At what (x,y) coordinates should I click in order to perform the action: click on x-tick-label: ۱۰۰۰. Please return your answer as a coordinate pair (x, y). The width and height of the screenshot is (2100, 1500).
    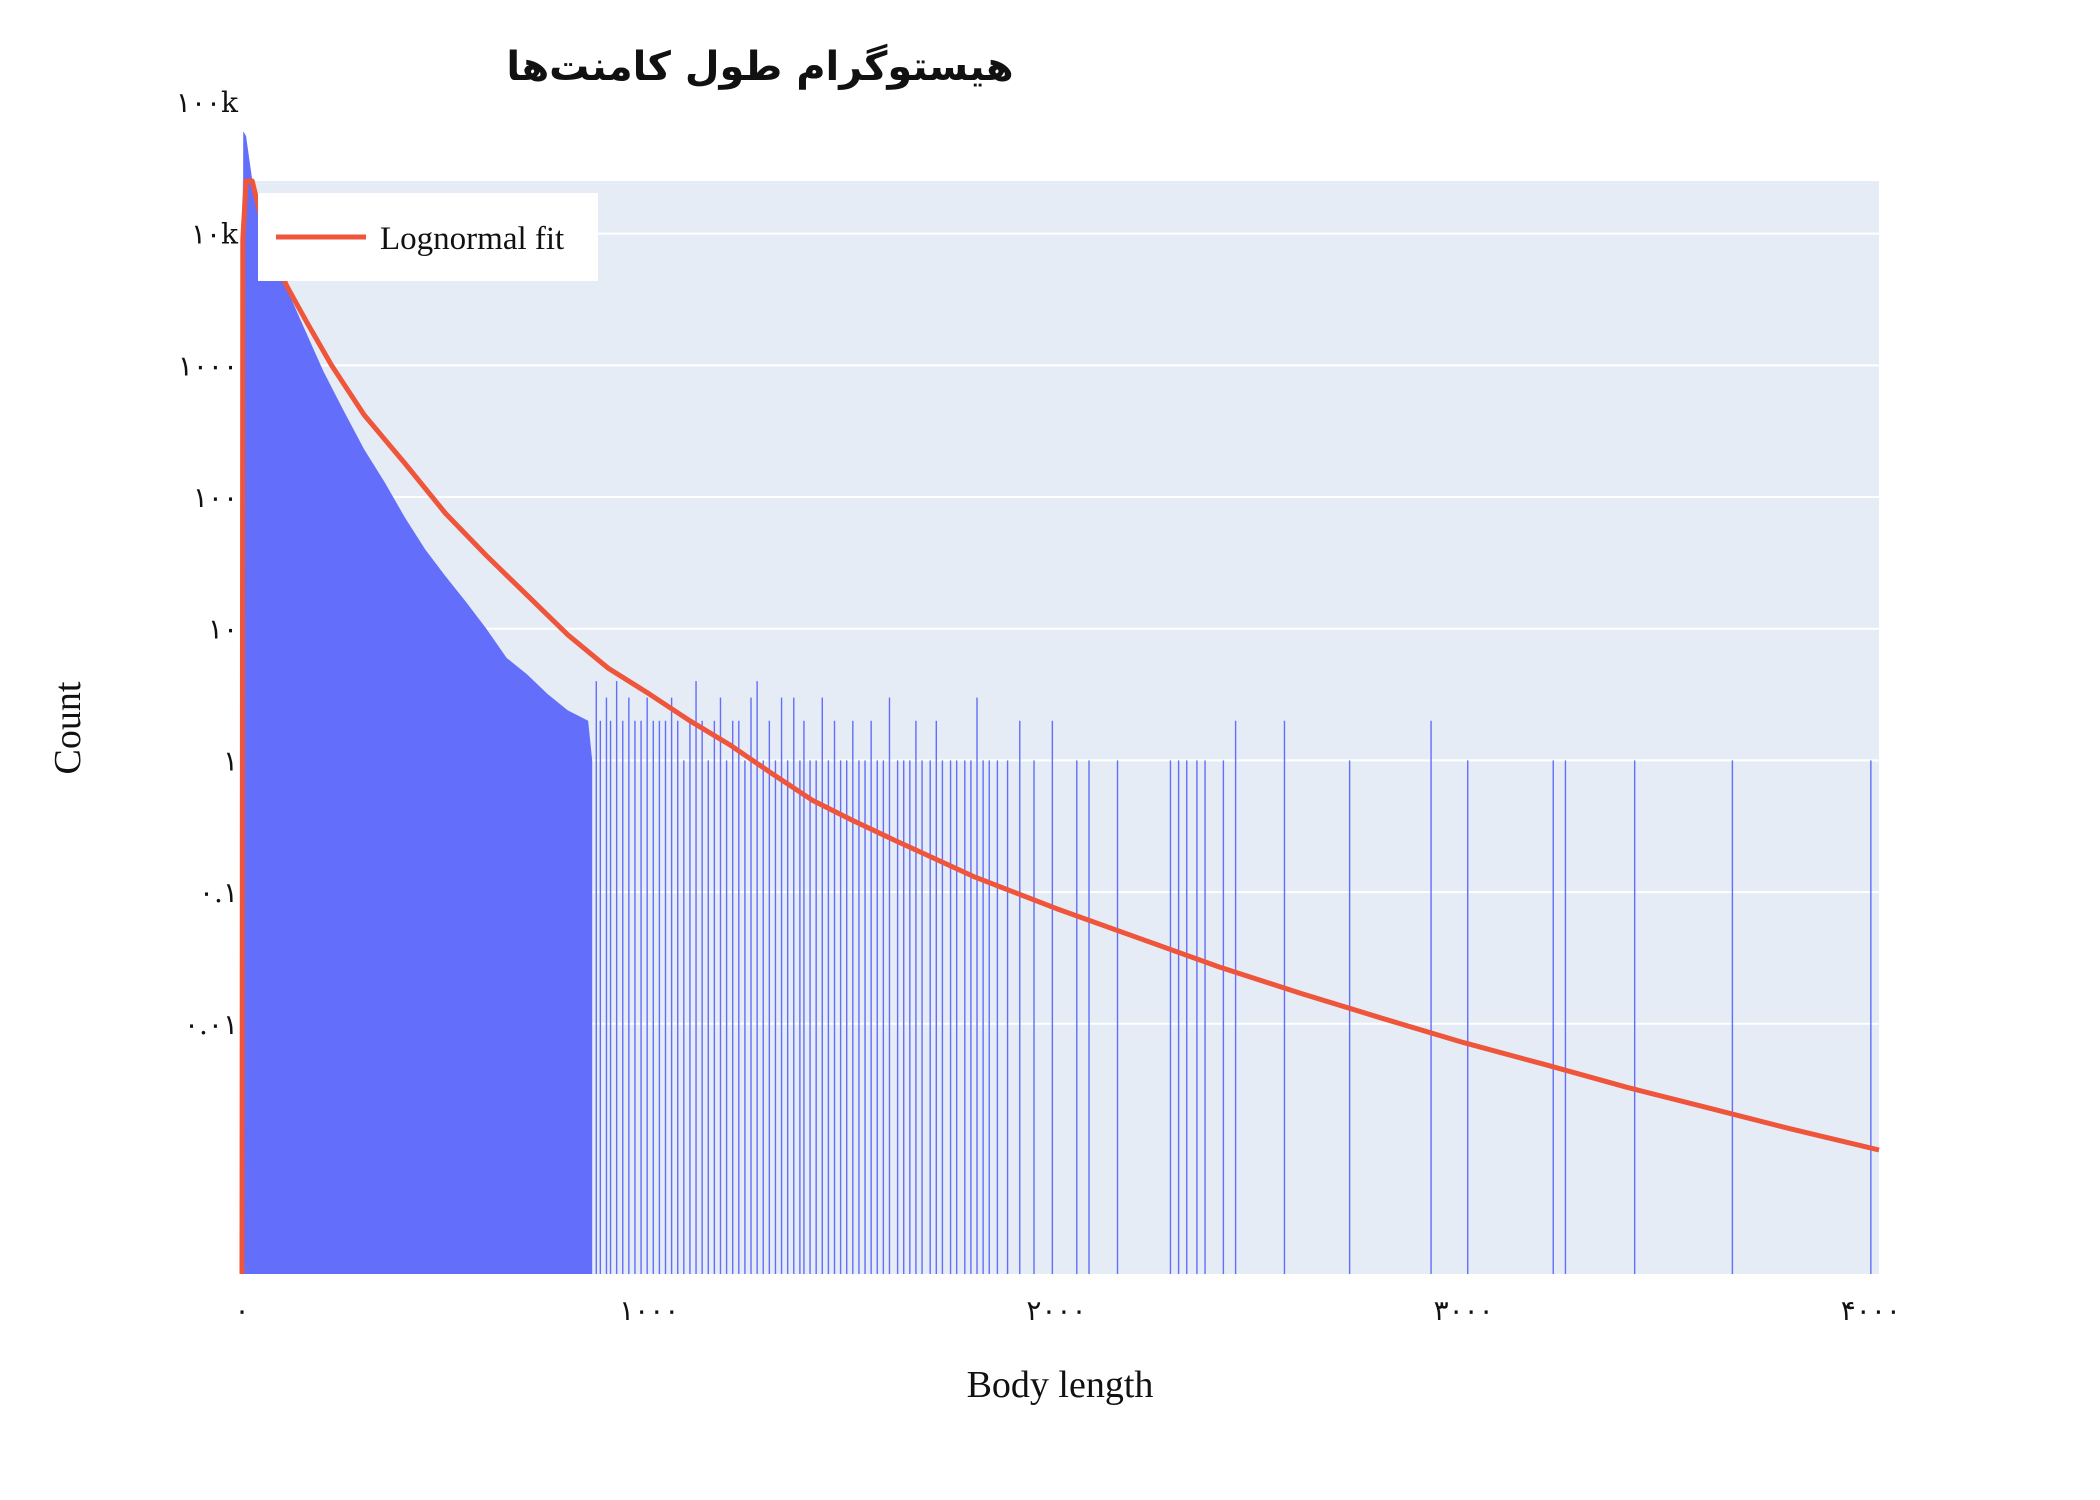
    Looking at the image, I should click on (649, 1310).